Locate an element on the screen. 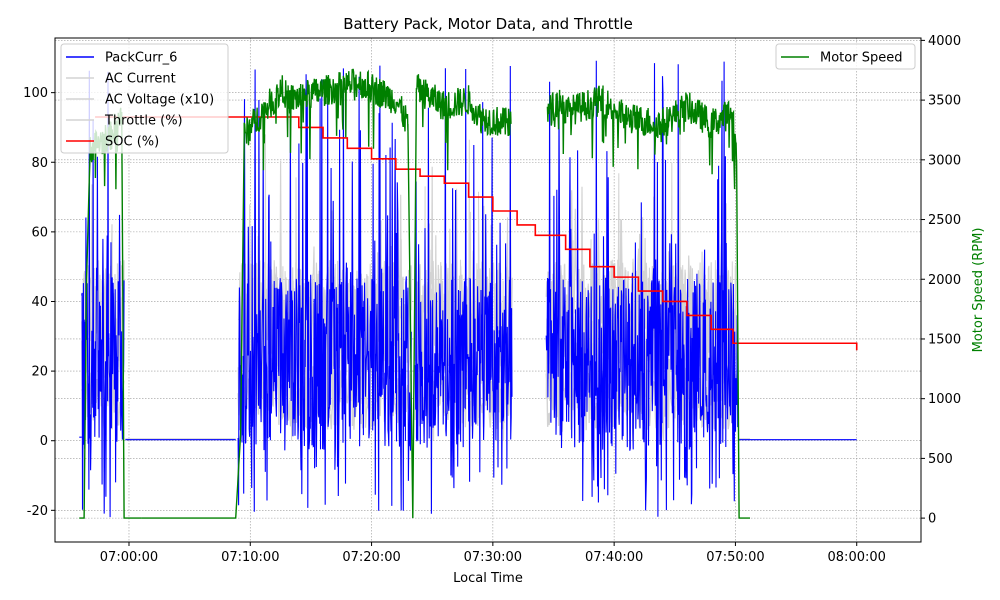 The image size is (1000, 600). left-y-tick-label: 100 is located at coordinates (35, 93).